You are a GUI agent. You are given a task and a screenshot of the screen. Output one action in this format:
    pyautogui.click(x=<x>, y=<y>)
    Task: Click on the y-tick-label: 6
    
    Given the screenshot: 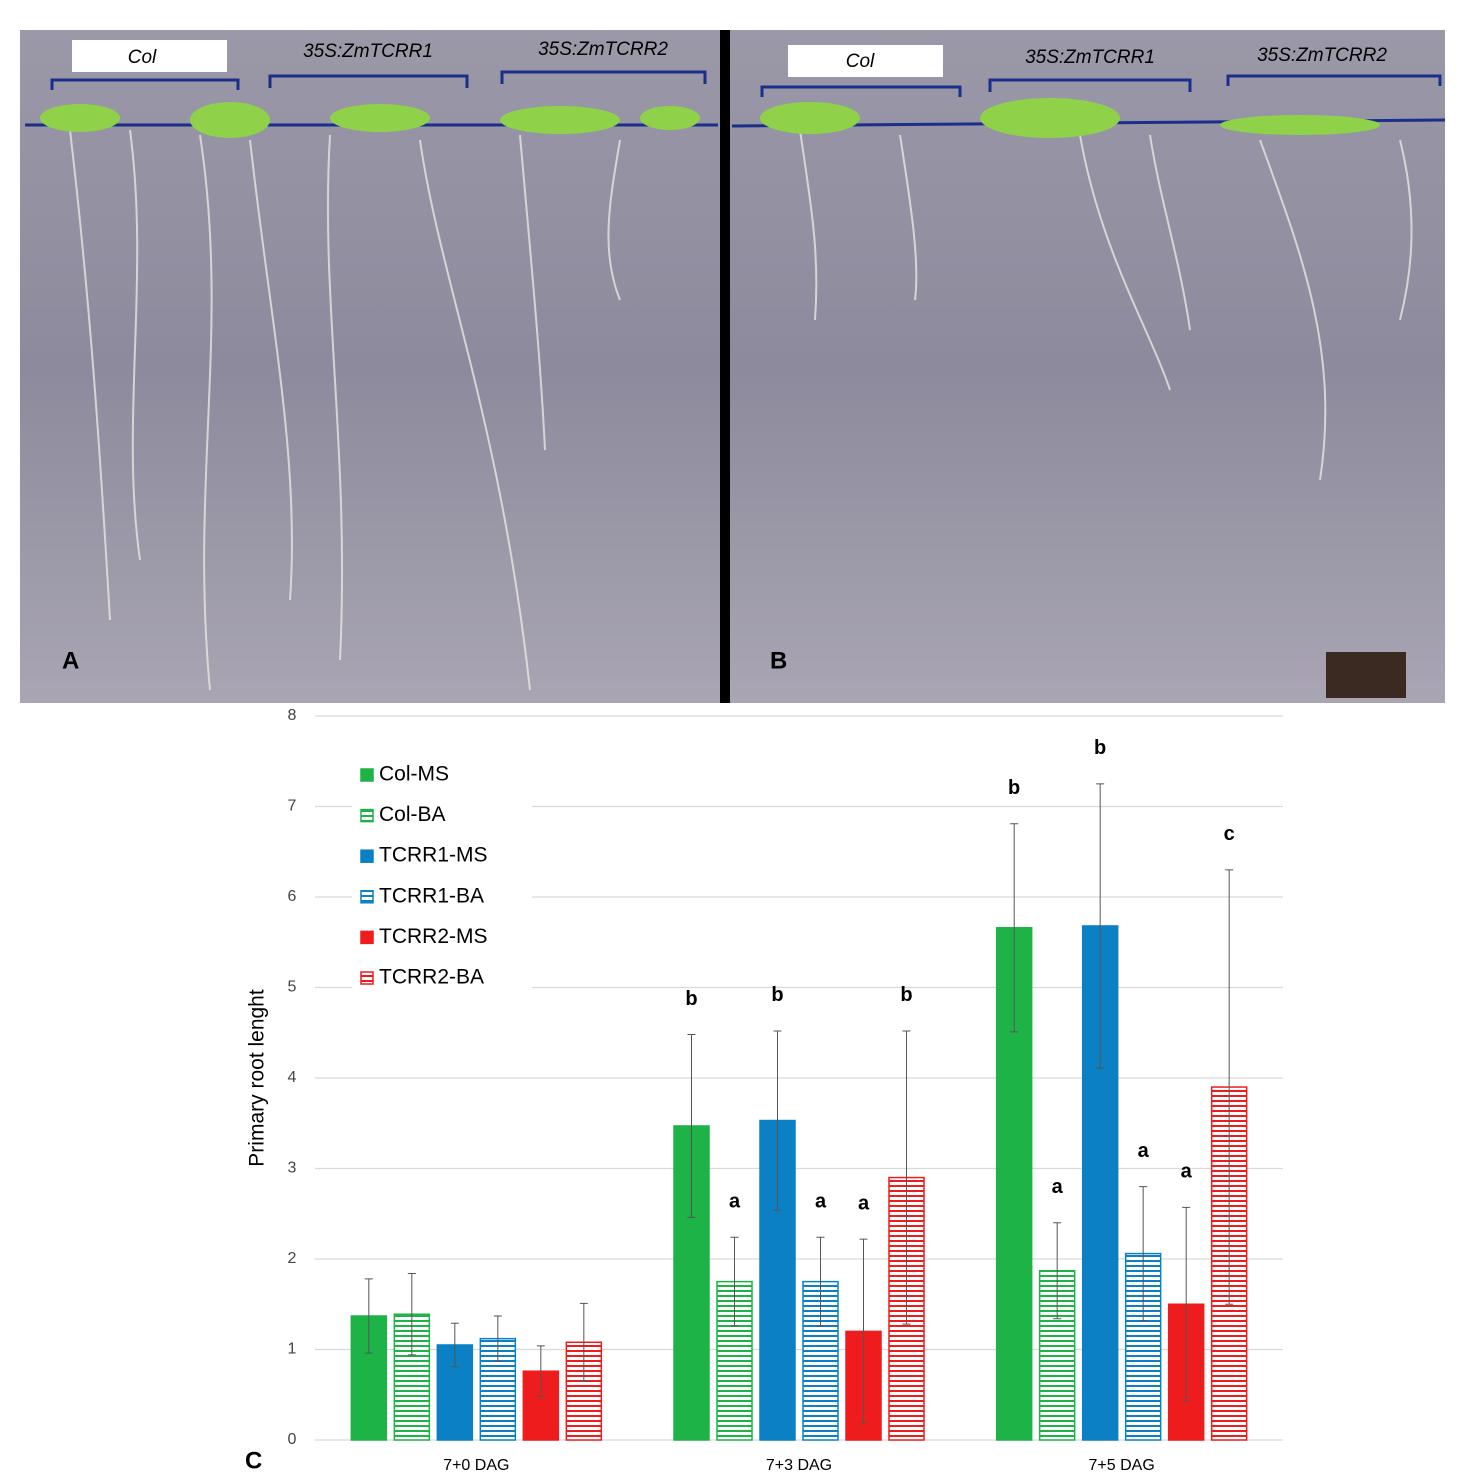 What is the action you would take?
    pyautogui.click(x=292, y=896)
    